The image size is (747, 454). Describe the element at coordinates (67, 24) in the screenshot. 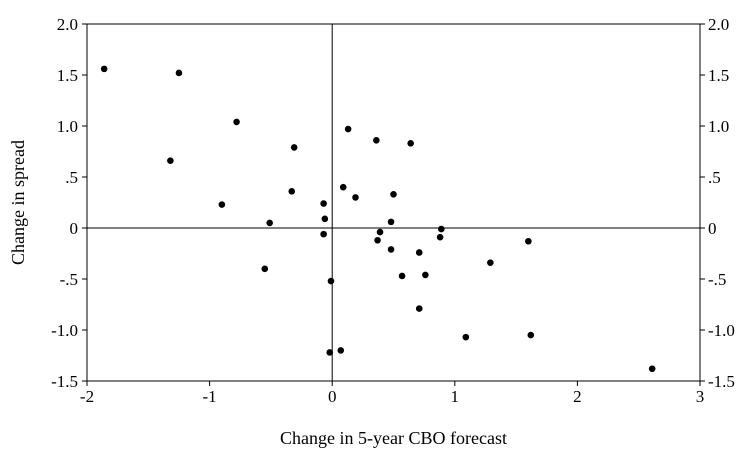

I see `y-tick-label-left: 2.0` at that location.